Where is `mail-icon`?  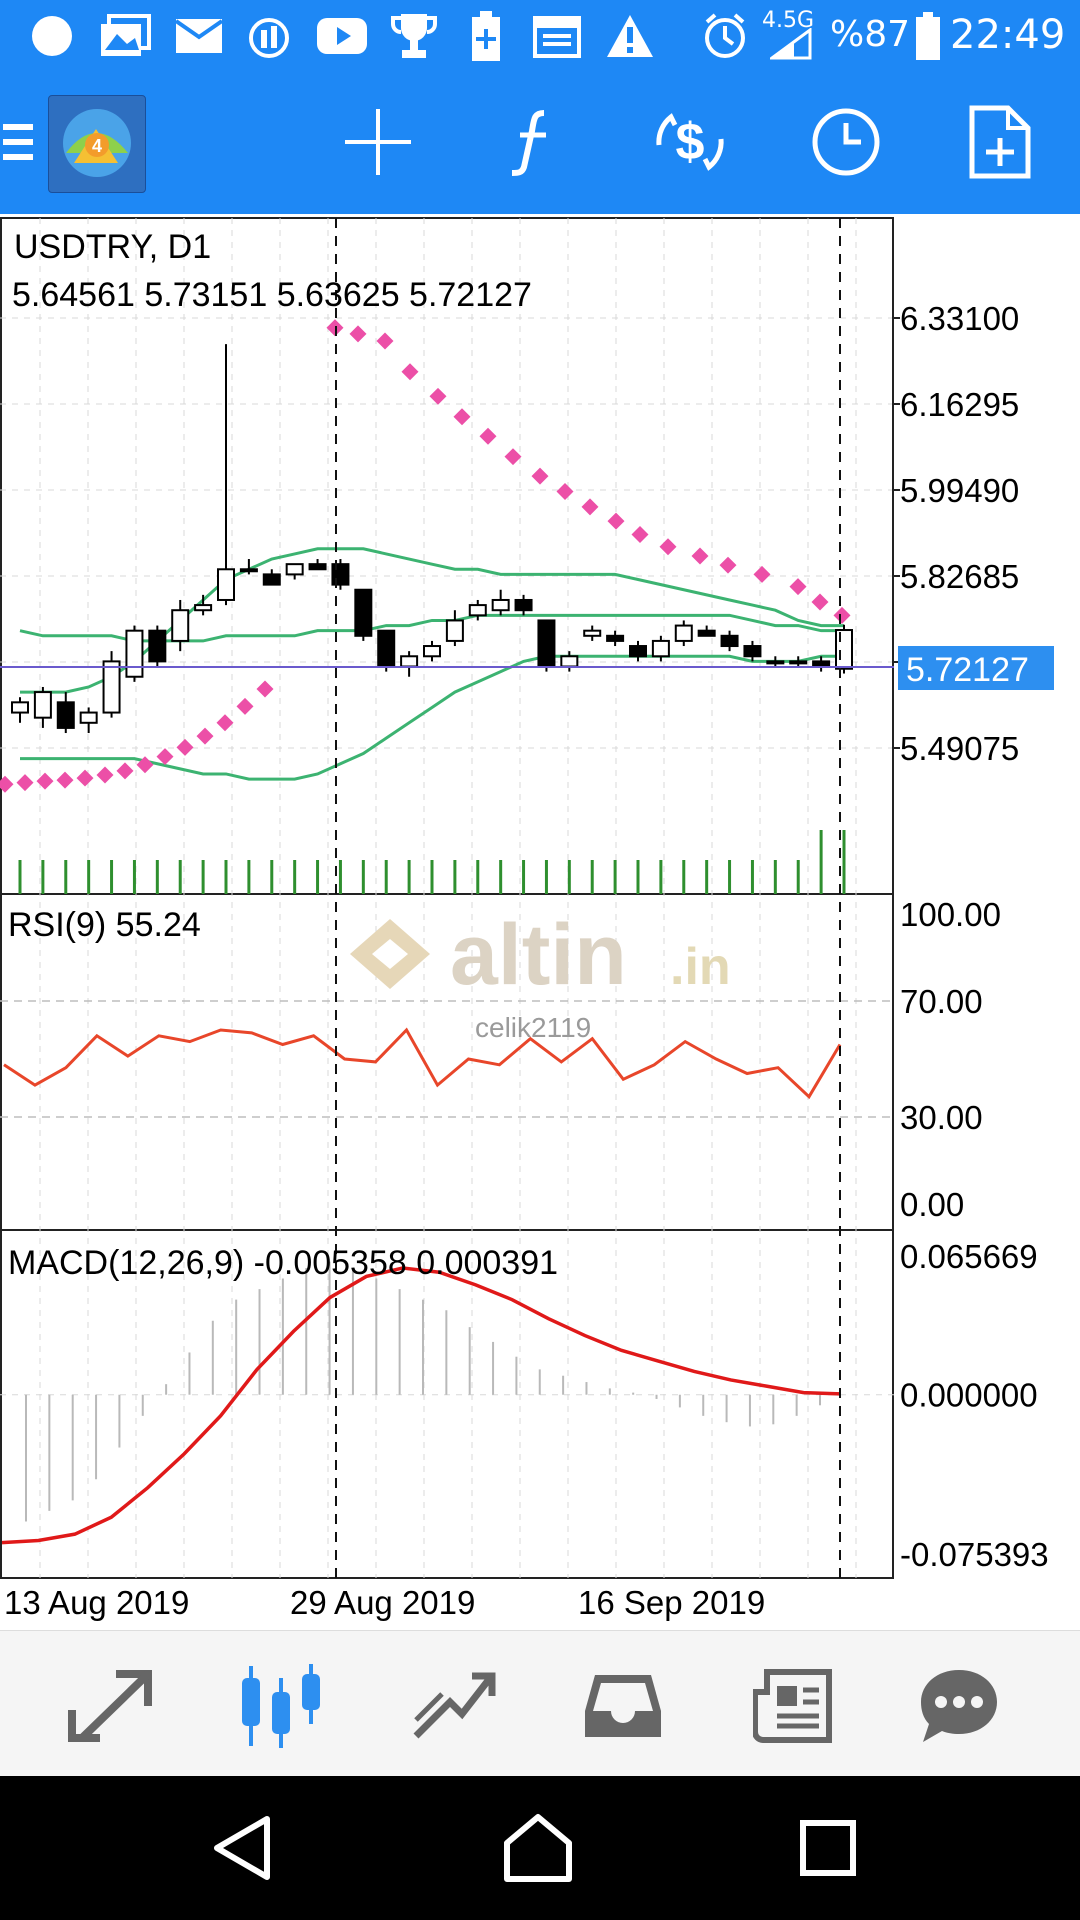 mail-icon is located at coordinates (199, 36).